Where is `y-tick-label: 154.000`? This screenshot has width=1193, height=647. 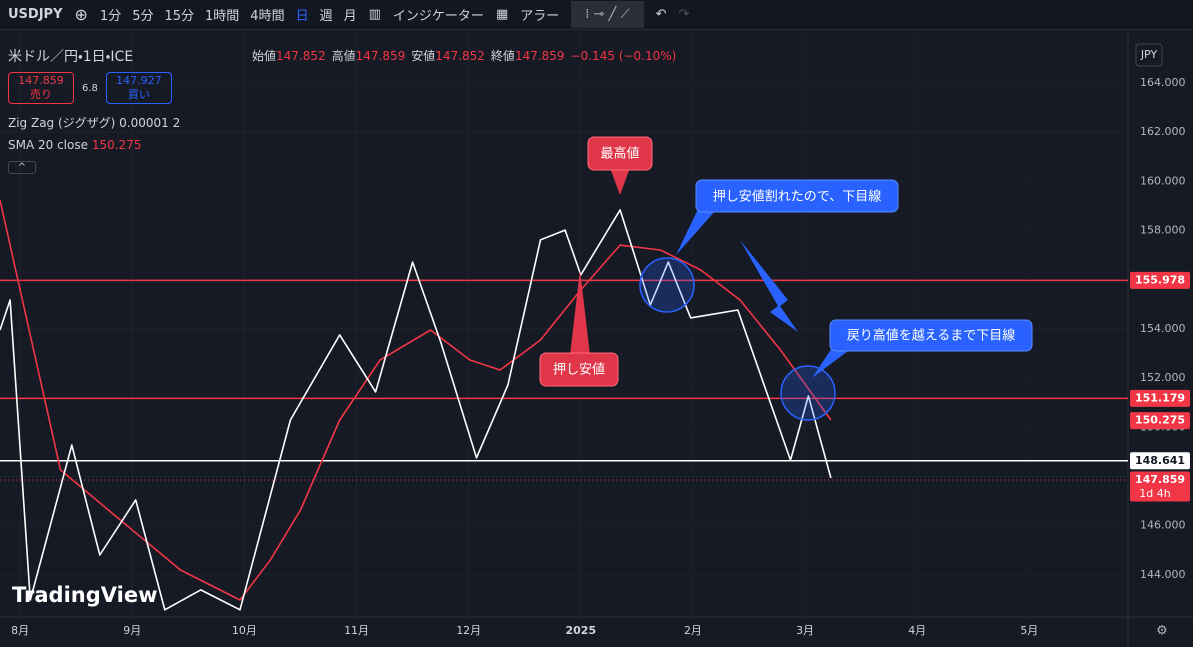 y-tick-label: 154.000 is located at coordinates (1163, 328).